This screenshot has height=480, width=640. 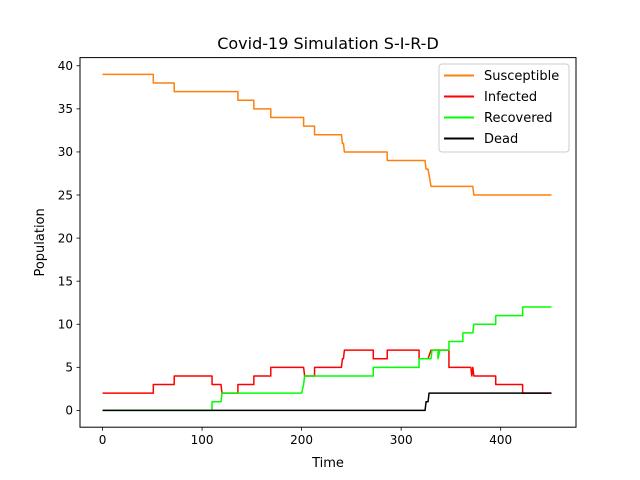 What do you see at coordinates (202, 440) in the screenshot?
I see `x-tick-label: 100` at bounding box center [202, 440].